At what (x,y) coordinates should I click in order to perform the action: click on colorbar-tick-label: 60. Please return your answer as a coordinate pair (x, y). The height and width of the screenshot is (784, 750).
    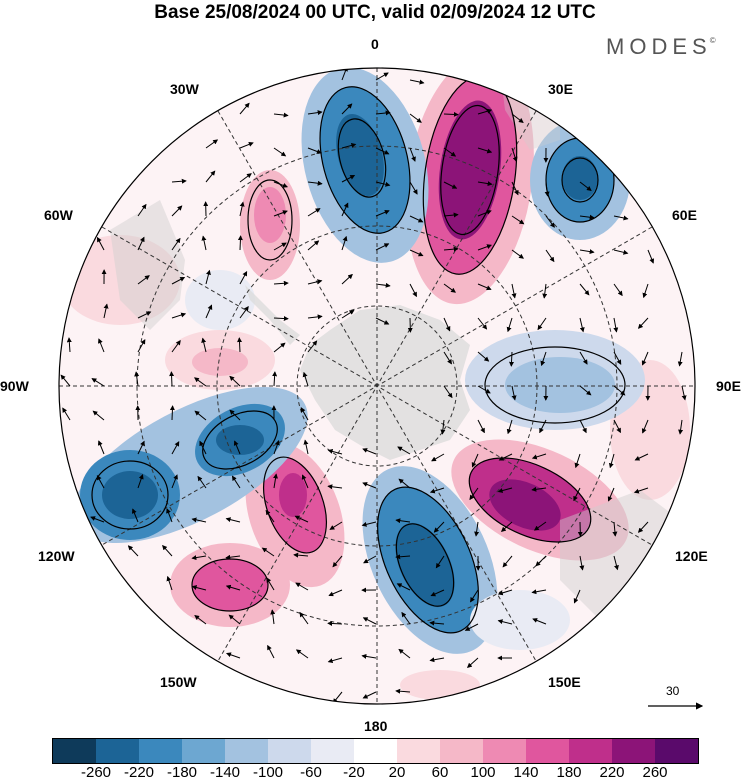
    Looking at the image, I should click on (440, 772).